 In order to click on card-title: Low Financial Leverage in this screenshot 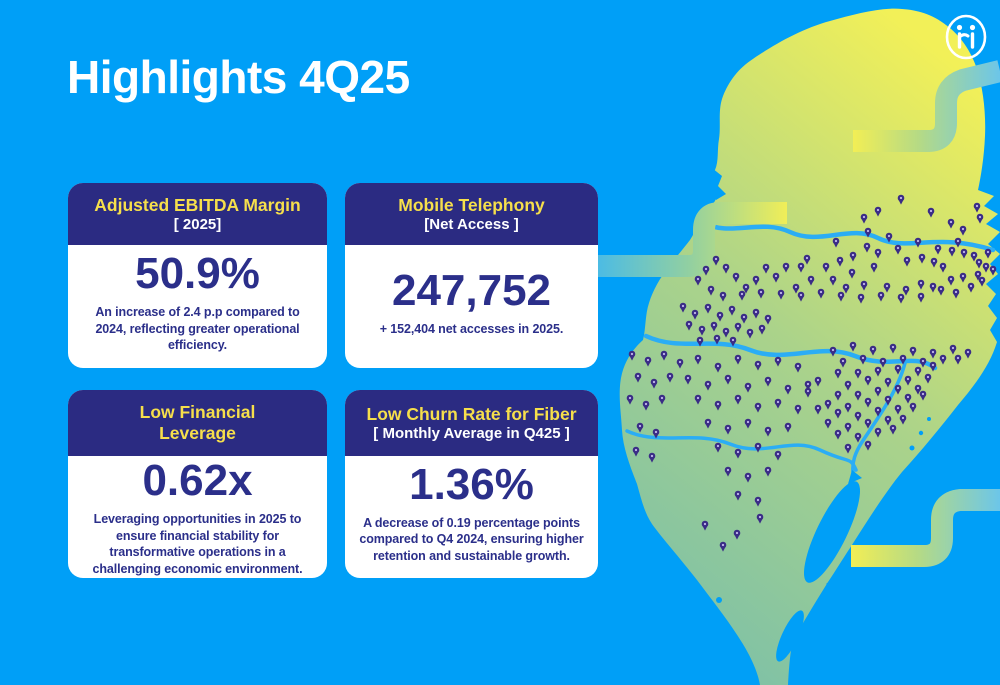, I will do `click(197, 422)`.